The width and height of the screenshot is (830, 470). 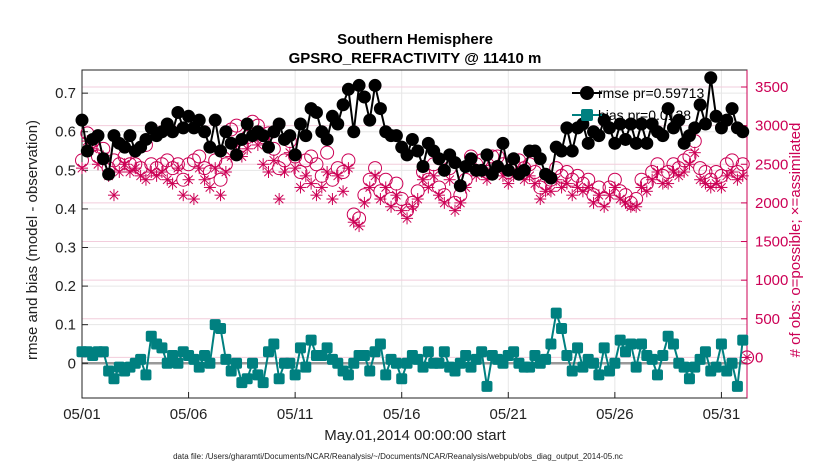 What do you see at coordinates (759, 357) in the screenshot?
I see `y2-tick-label: 0` at bounding box center [759, 357].